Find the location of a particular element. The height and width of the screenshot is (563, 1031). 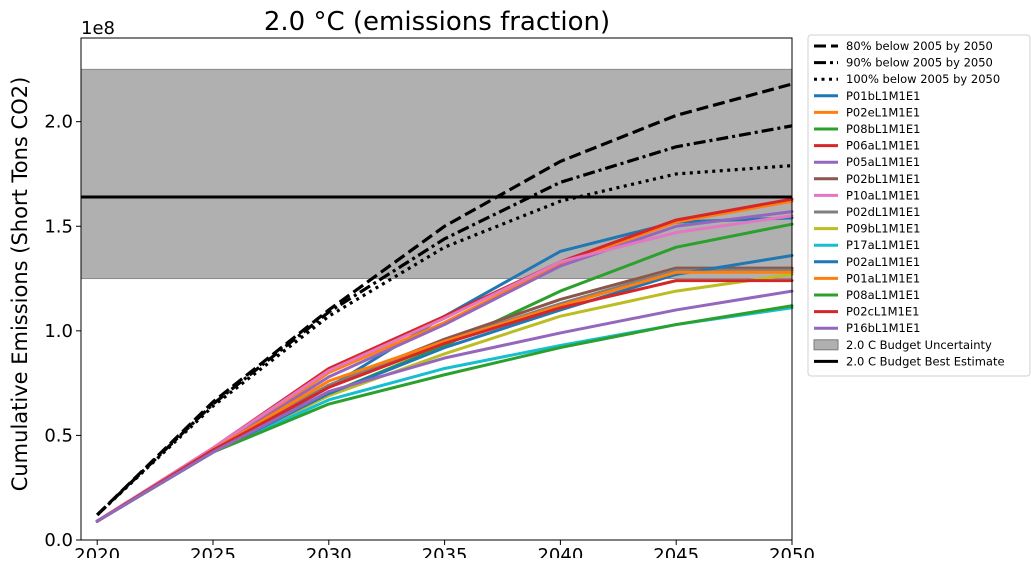

x-tick-label: 2050 is located at coordinates (792, 551).